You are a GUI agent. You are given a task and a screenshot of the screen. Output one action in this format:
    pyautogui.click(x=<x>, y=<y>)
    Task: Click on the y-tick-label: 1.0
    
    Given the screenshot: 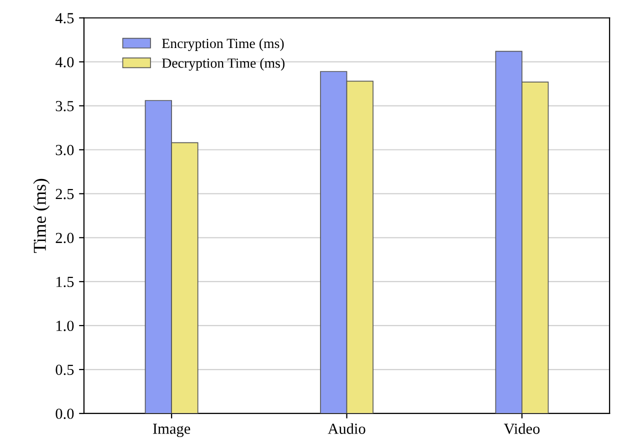 What is the action you would take?
    pyautogui.click(x=65, y=326)
    